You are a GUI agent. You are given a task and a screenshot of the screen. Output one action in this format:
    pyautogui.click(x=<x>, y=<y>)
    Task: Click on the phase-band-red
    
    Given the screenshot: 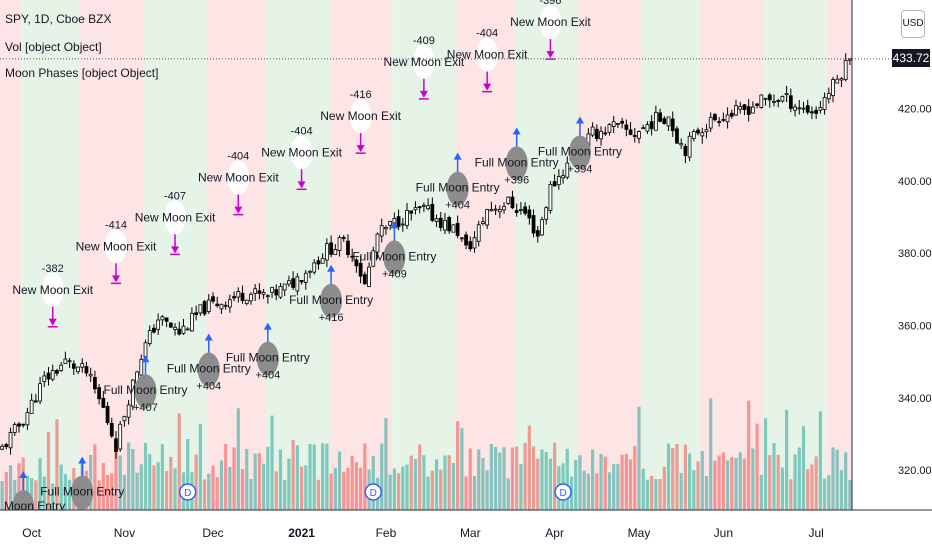 What is the action you would take?
    pyautogui.click(x=839, y=255)
    